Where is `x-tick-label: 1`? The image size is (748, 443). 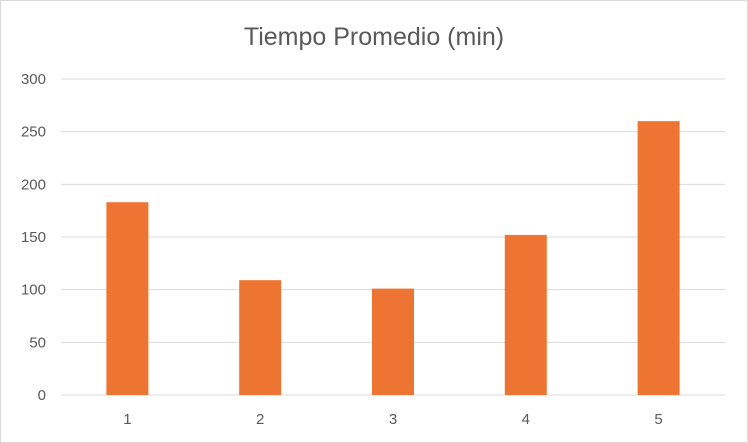
x-tick-label: 1 is located at coordinates (127, 419).